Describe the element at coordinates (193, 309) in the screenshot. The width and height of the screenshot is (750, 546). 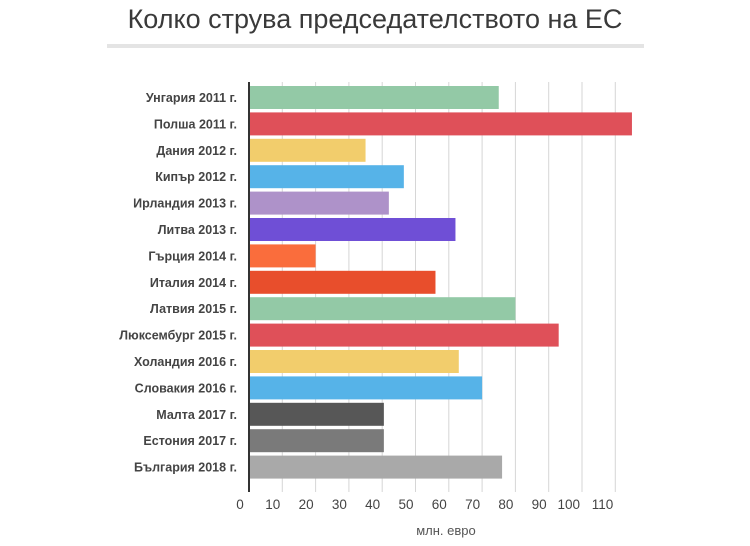
I see `category-label: Латвия 2015 г.` at that location.